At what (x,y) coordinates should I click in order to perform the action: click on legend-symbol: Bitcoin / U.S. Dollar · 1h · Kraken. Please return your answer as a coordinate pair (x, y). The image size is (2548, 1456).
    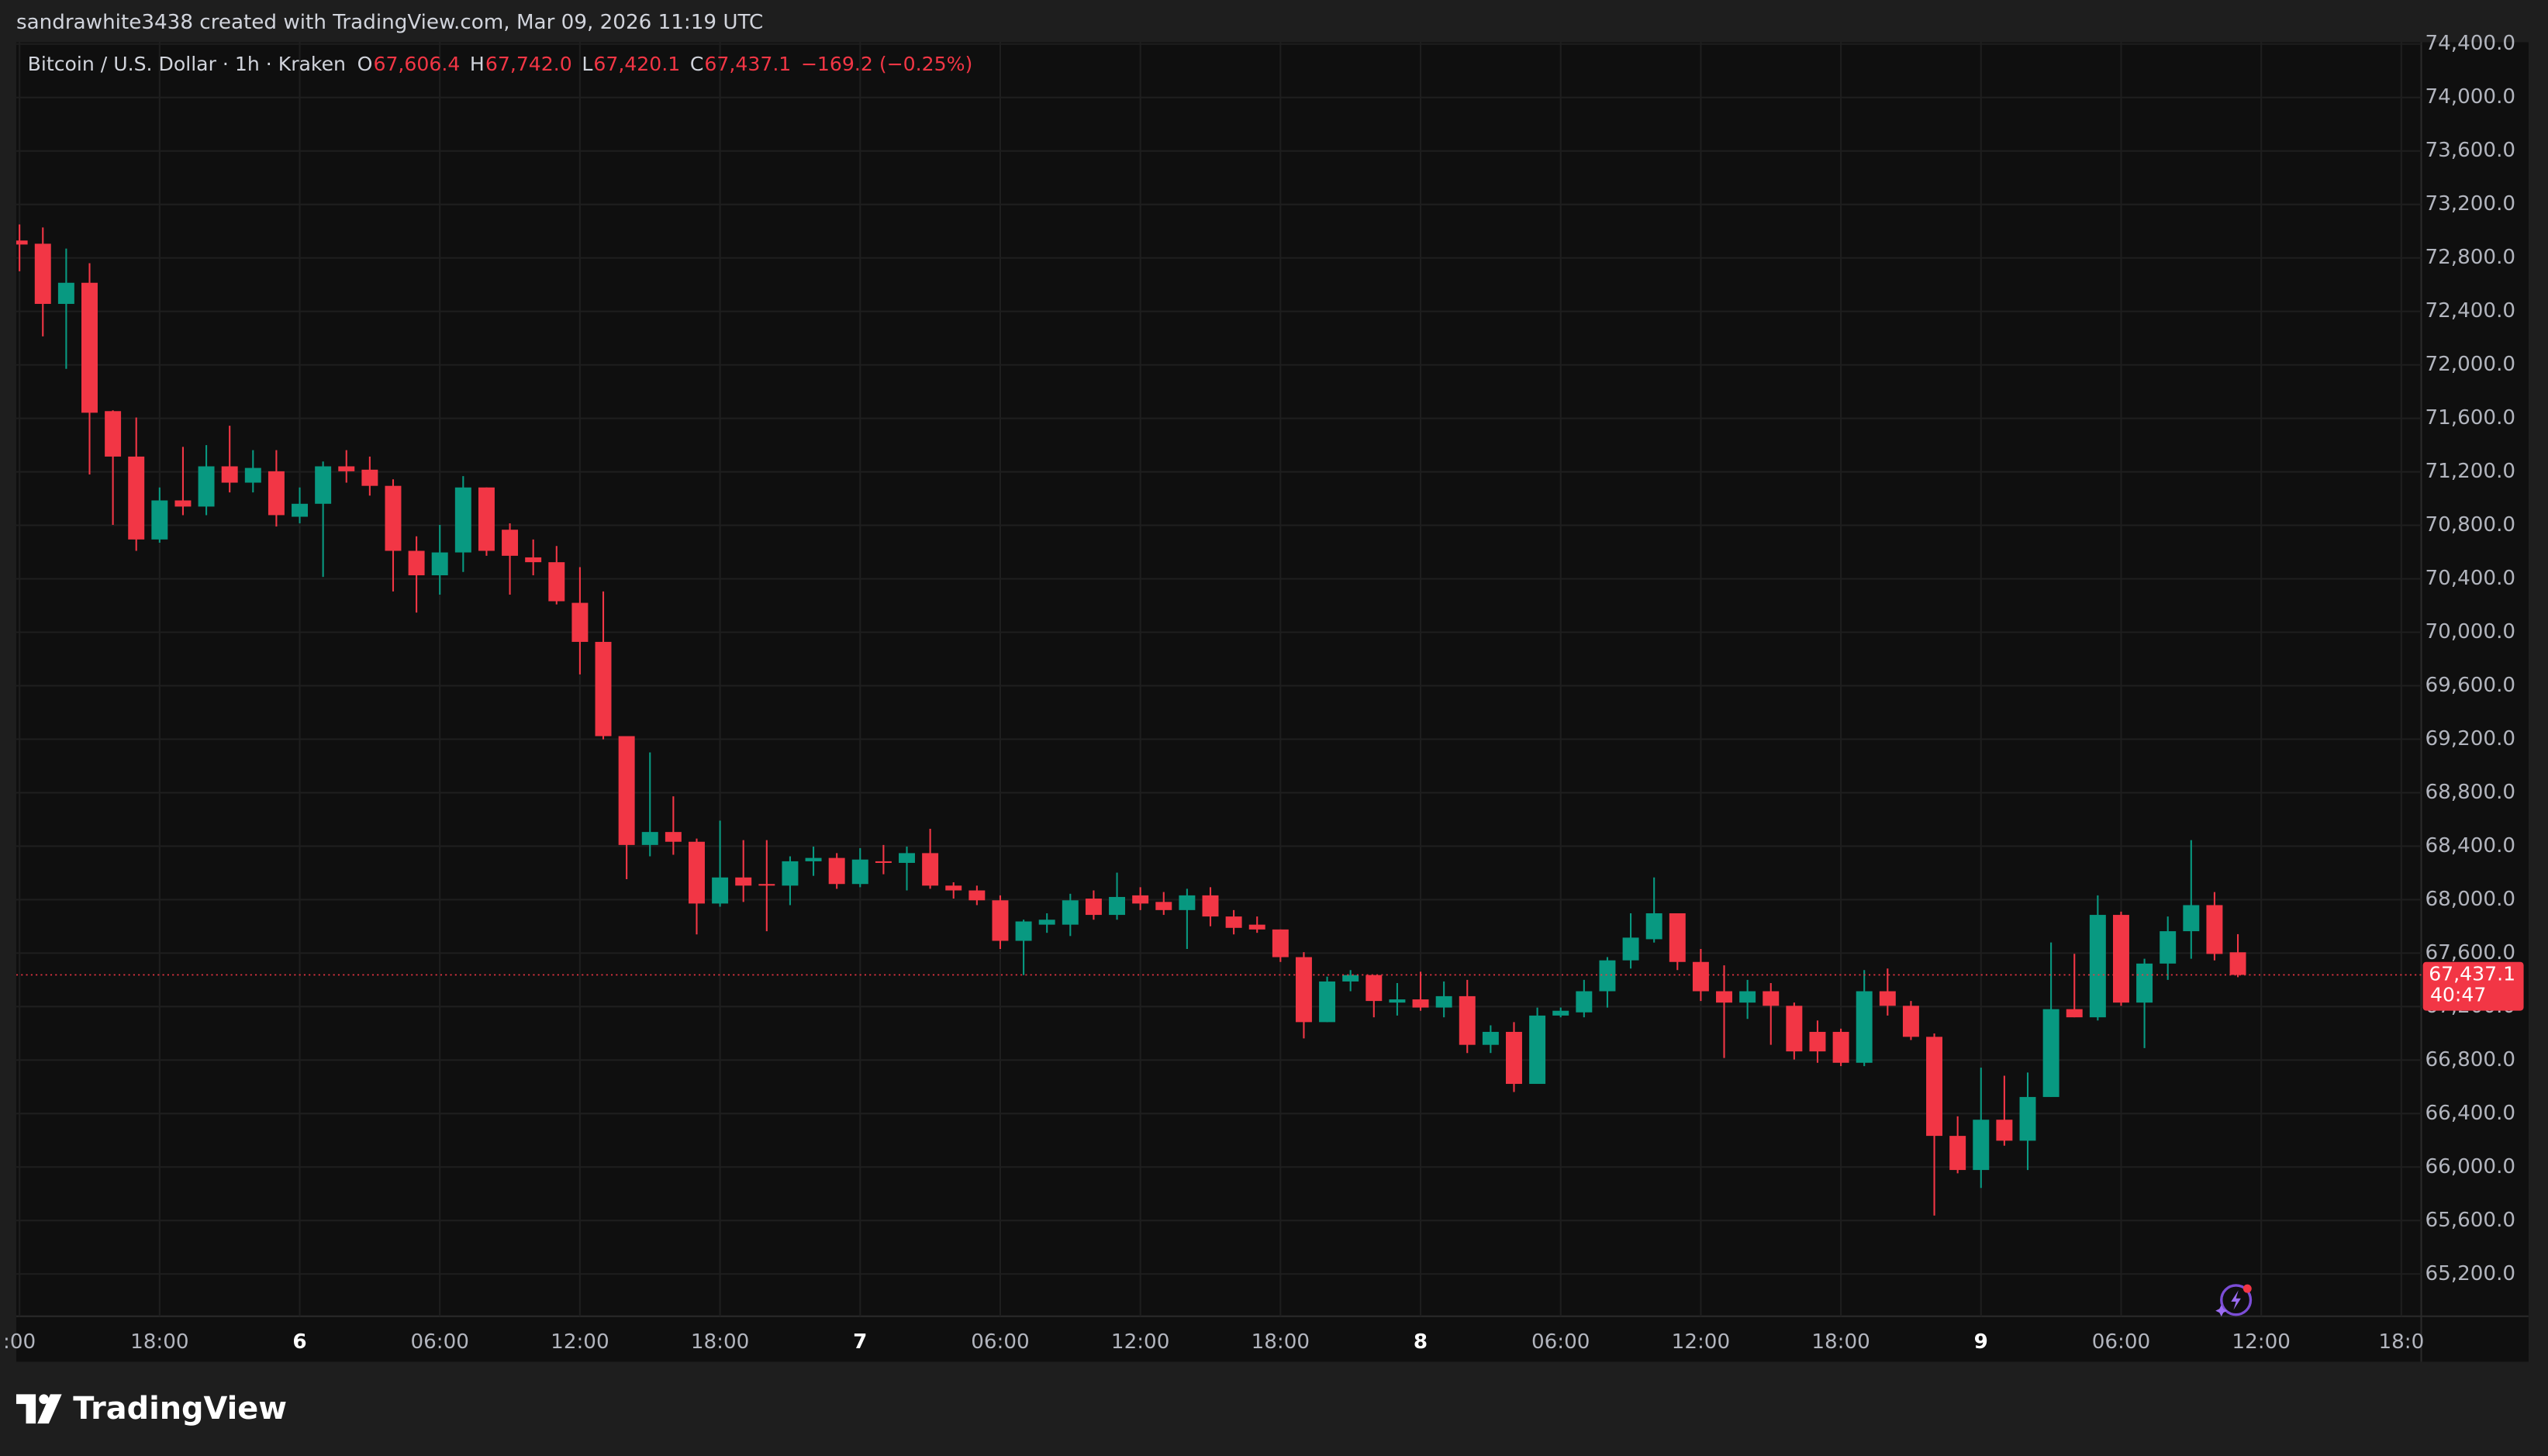
    Looking at the image, I should click on (187, 64).